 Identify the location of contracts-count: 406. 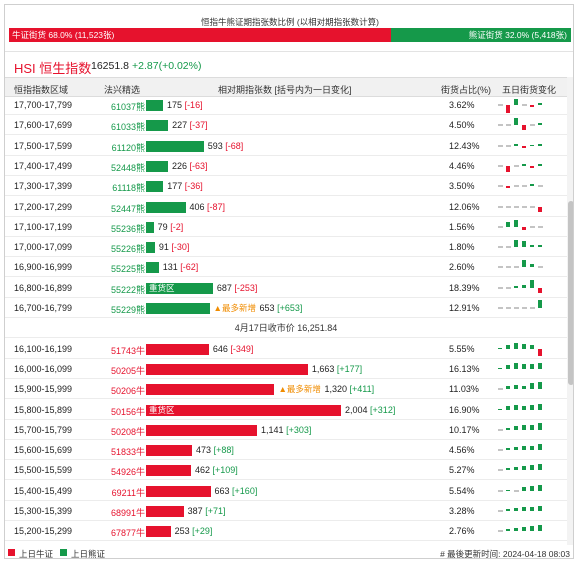
(197, 206).